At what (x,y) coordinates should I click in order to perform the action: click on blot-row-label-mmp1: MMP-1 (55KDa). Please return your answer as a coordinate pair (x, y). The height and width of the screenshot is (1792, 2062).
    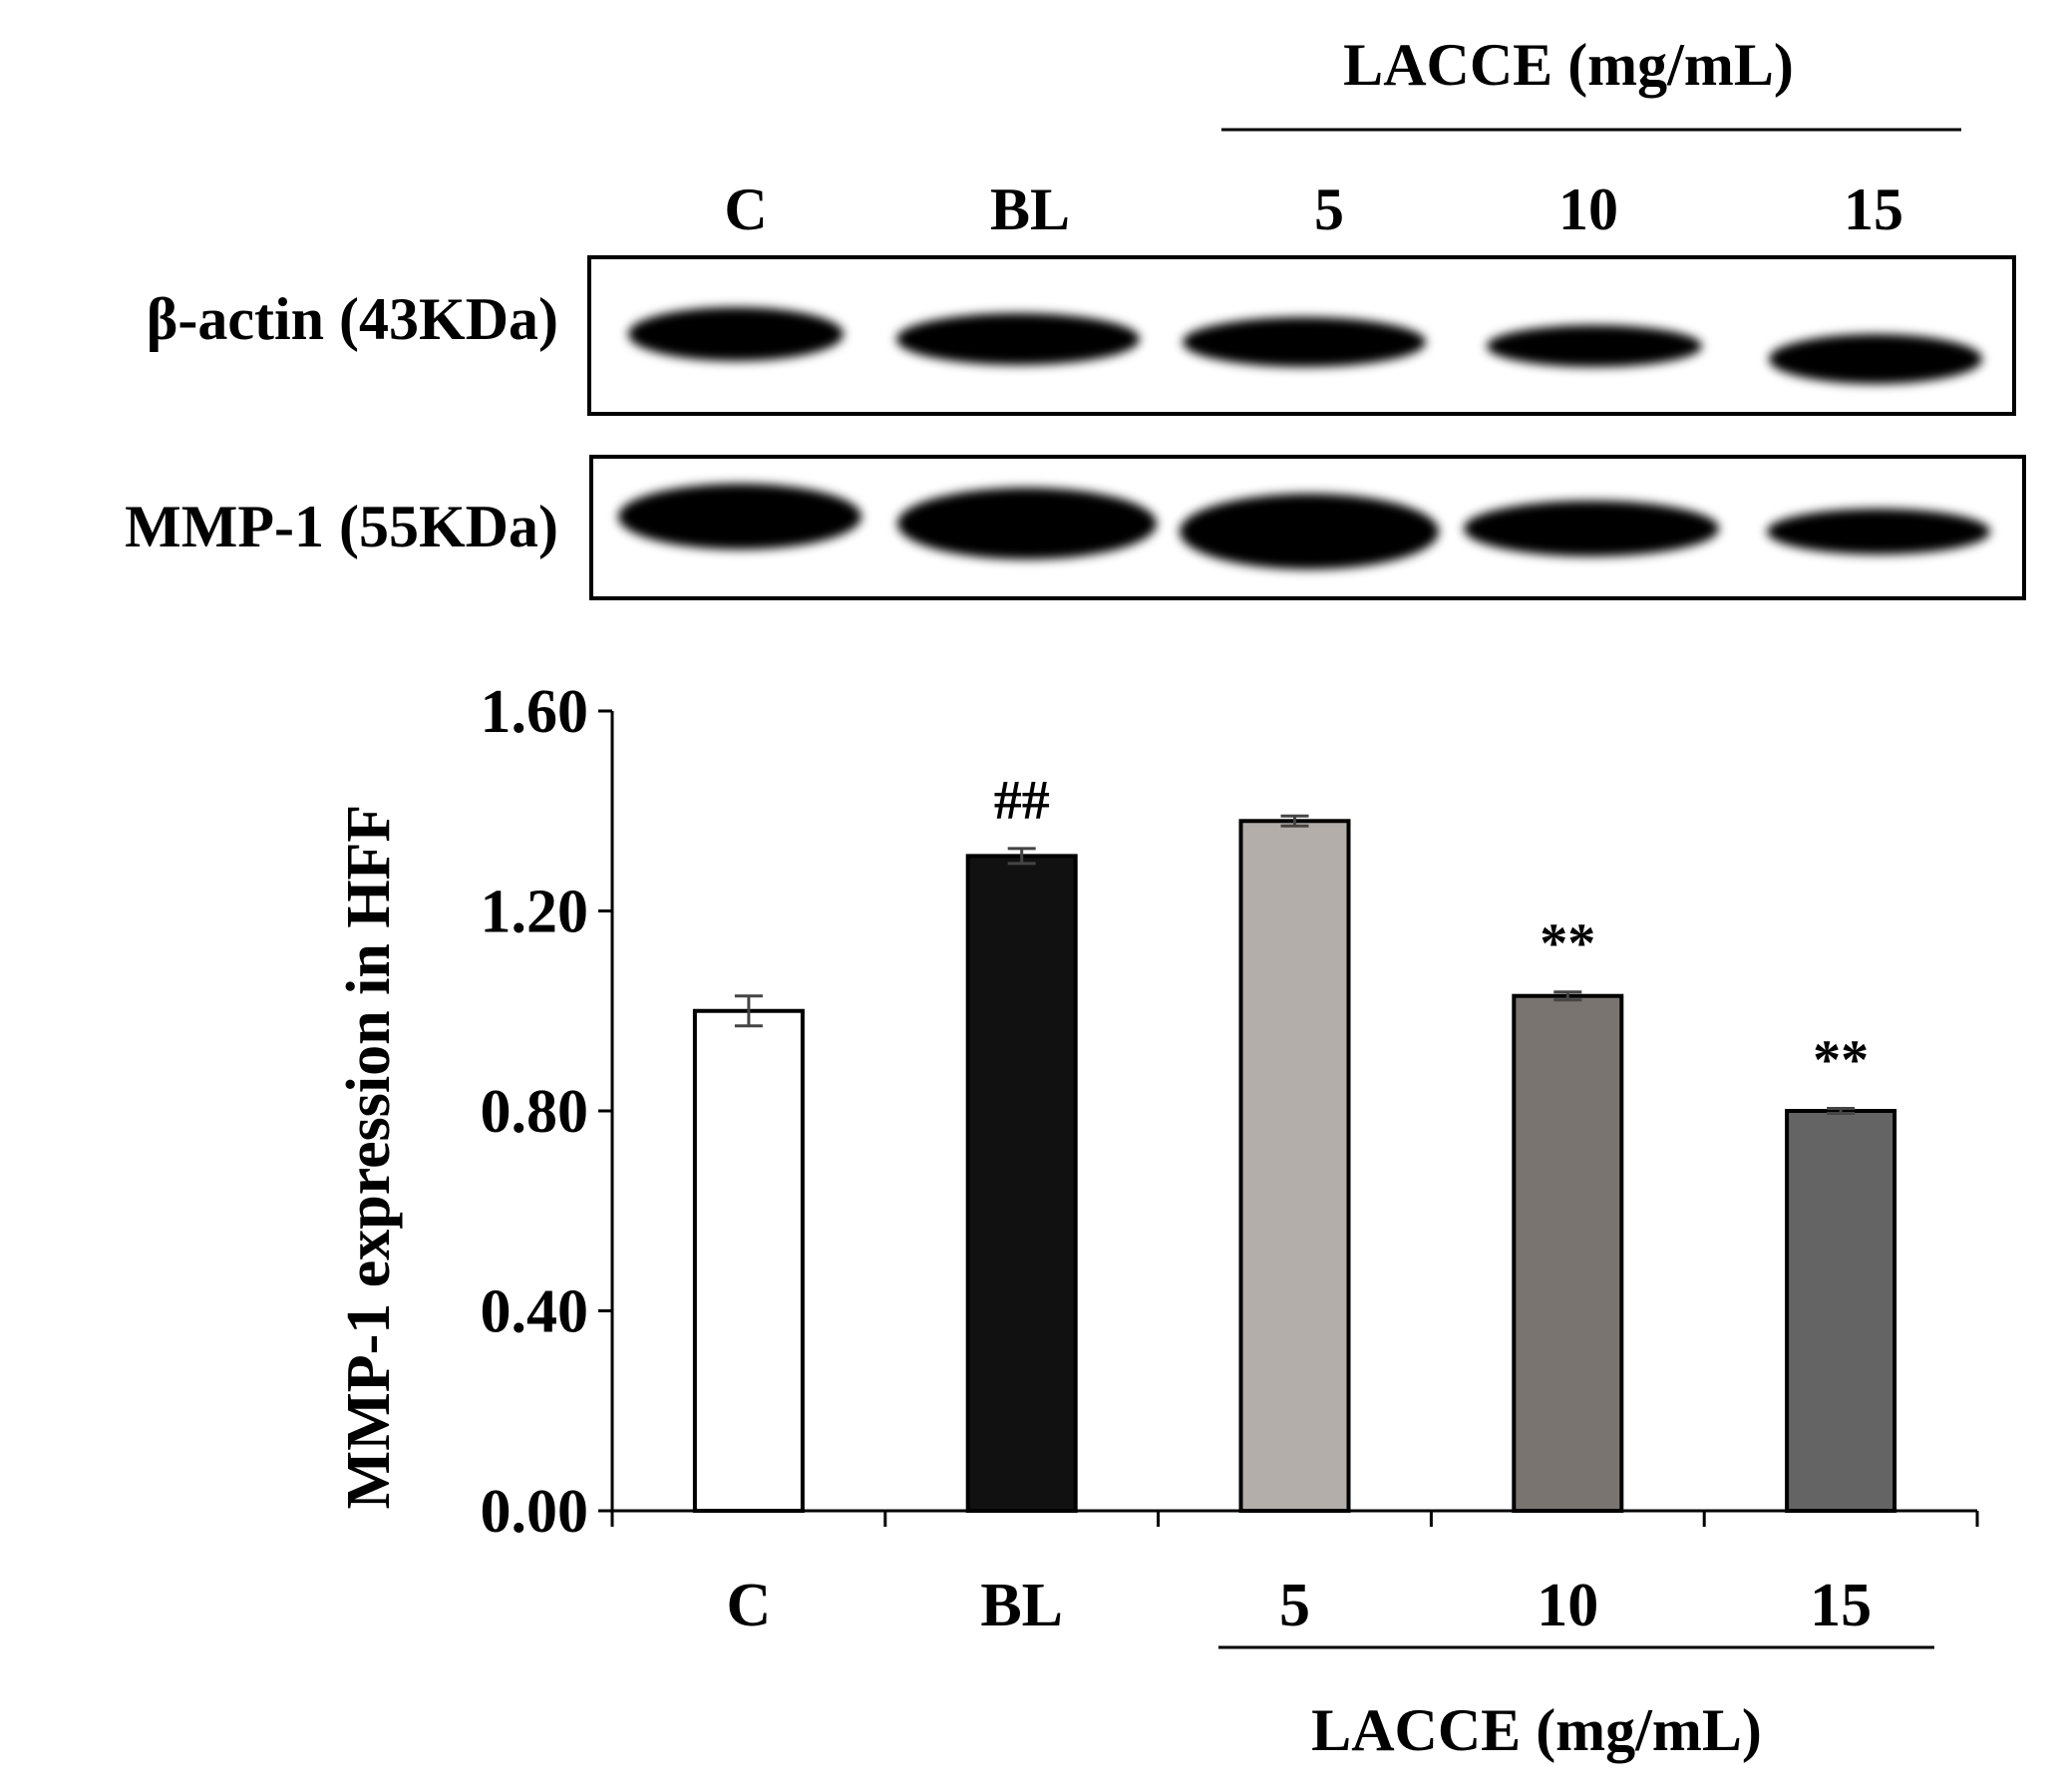
    Looking at the image, I should click on (341, 526).